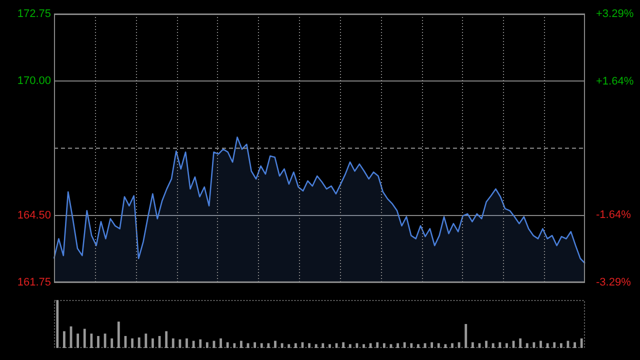 Image resolution: width=640 pixels, height=360 pixels. Describe the element at coordinates (34, 81) in the screenshot. I see `y-tick-label: 170.00` at that location.